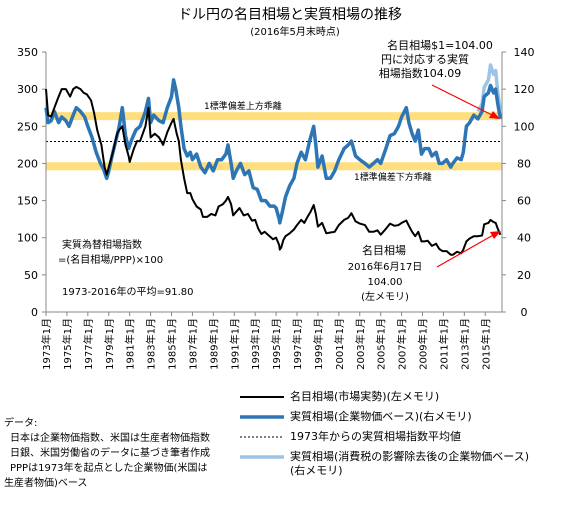 This screenshot has width=580, height=517. What do you see at coordinates (31, 275) in the screenshot?
I see `left-tick-label: 50` at bounding box center [31, 275].